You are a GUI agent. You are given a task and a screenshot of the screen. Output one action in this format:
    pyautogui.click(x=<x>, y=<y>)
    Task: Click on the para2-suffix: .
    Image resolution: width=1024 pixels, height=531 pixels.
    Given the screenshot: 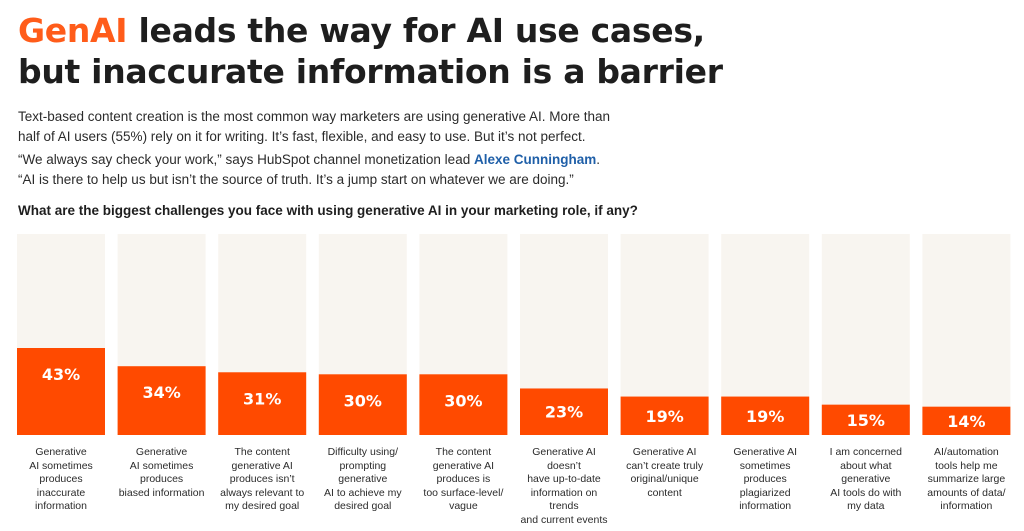 What is the action you would take?
    pyautogui.click(x=598, y=159)
    